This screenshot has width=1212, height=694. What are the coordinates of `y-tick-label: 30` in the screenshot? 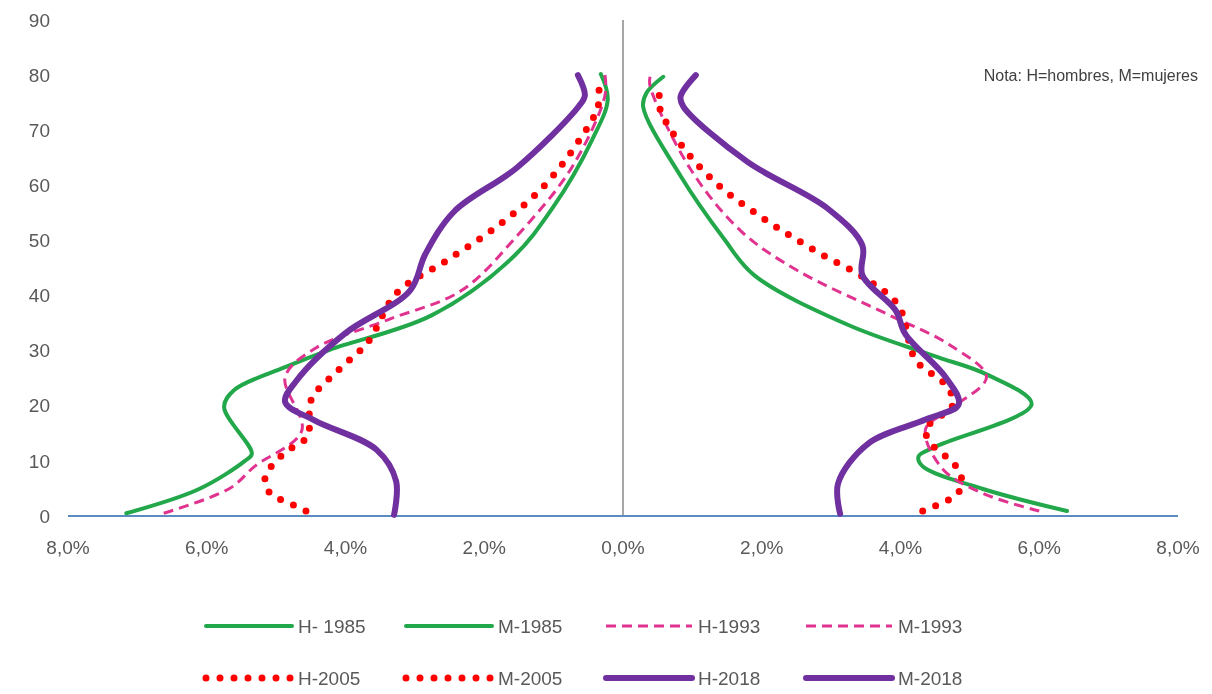 It's located at (39, 351).